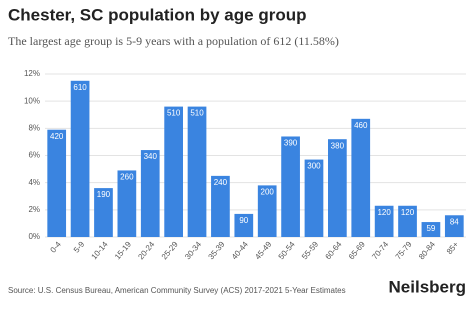 The image size is (474, 316). What do you see at coordinates (427, 250) in the screenshot?
I see `x-tick-label: 80-84` at bounding box center [427, 250].